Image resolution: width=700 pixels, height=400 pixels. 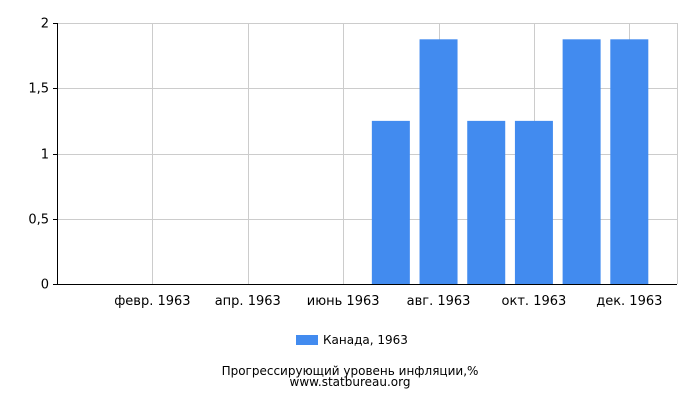 What do you see at coordinates (350, 371) in the screenshot?
I see `chart-title: Прогрессирующий уровень инфляции,%` at bounding box center [350, 371].